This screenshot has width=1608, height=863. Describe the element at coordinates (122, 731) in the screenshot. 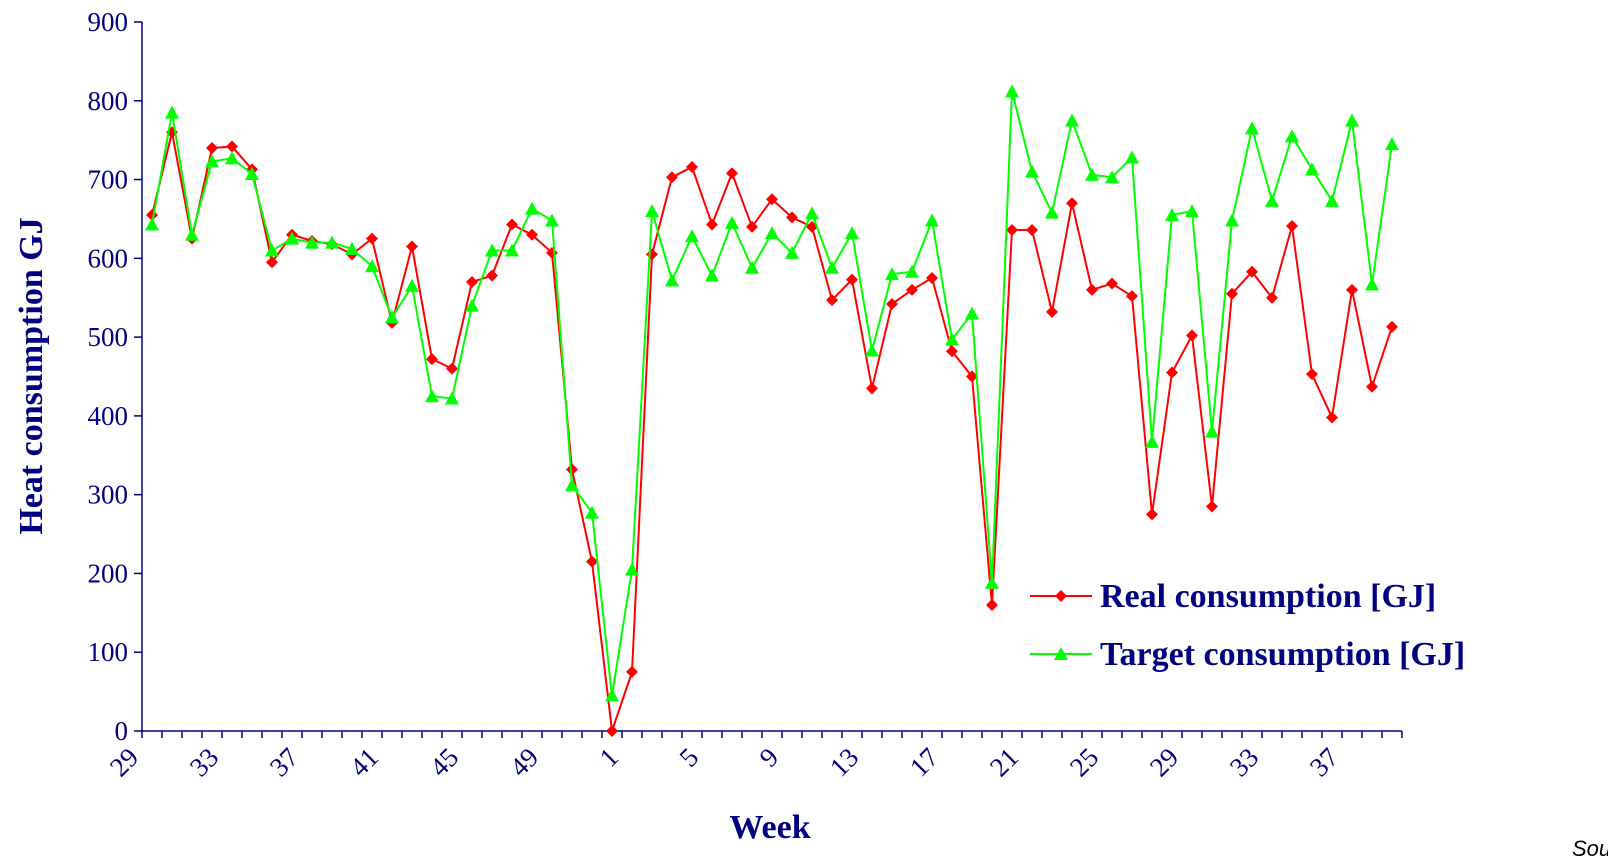

I see `y-tick-label: 0` at that location.